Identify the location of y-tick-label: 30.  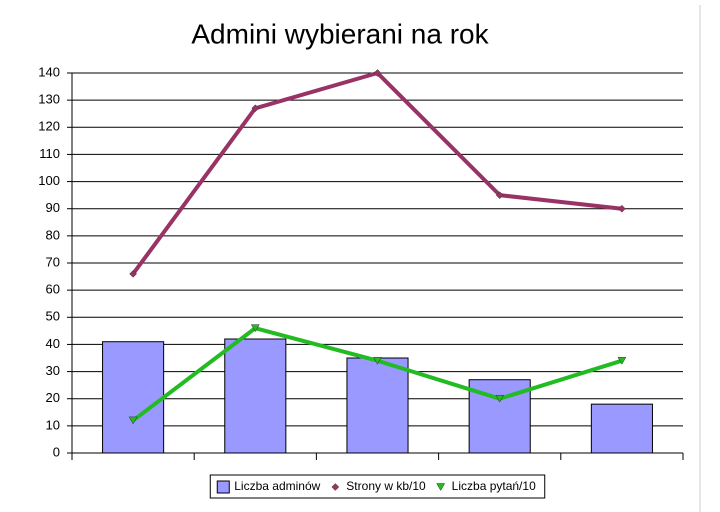
(53, 370).